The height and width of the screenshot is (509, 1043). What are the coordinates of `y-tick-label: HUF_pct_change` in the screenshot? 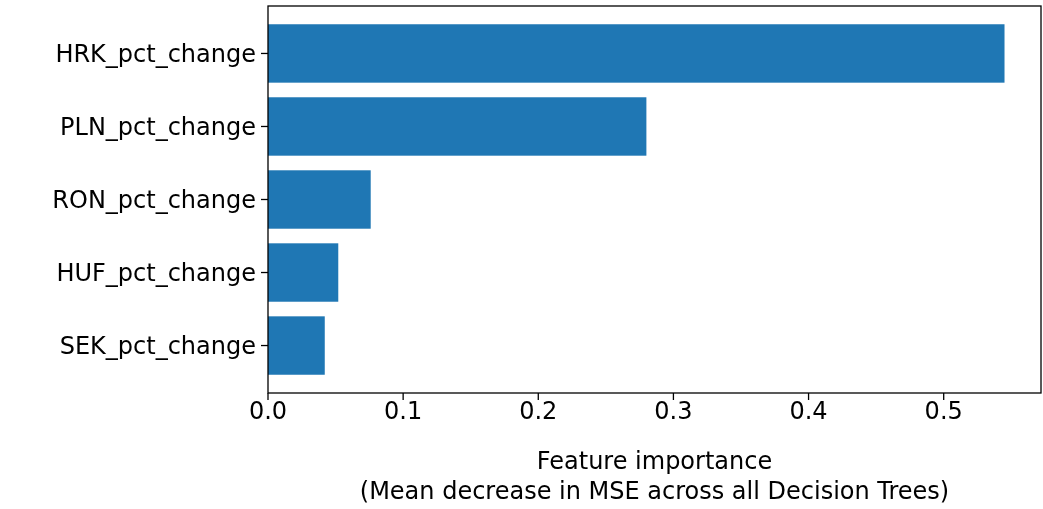 It's located at (156, 272).